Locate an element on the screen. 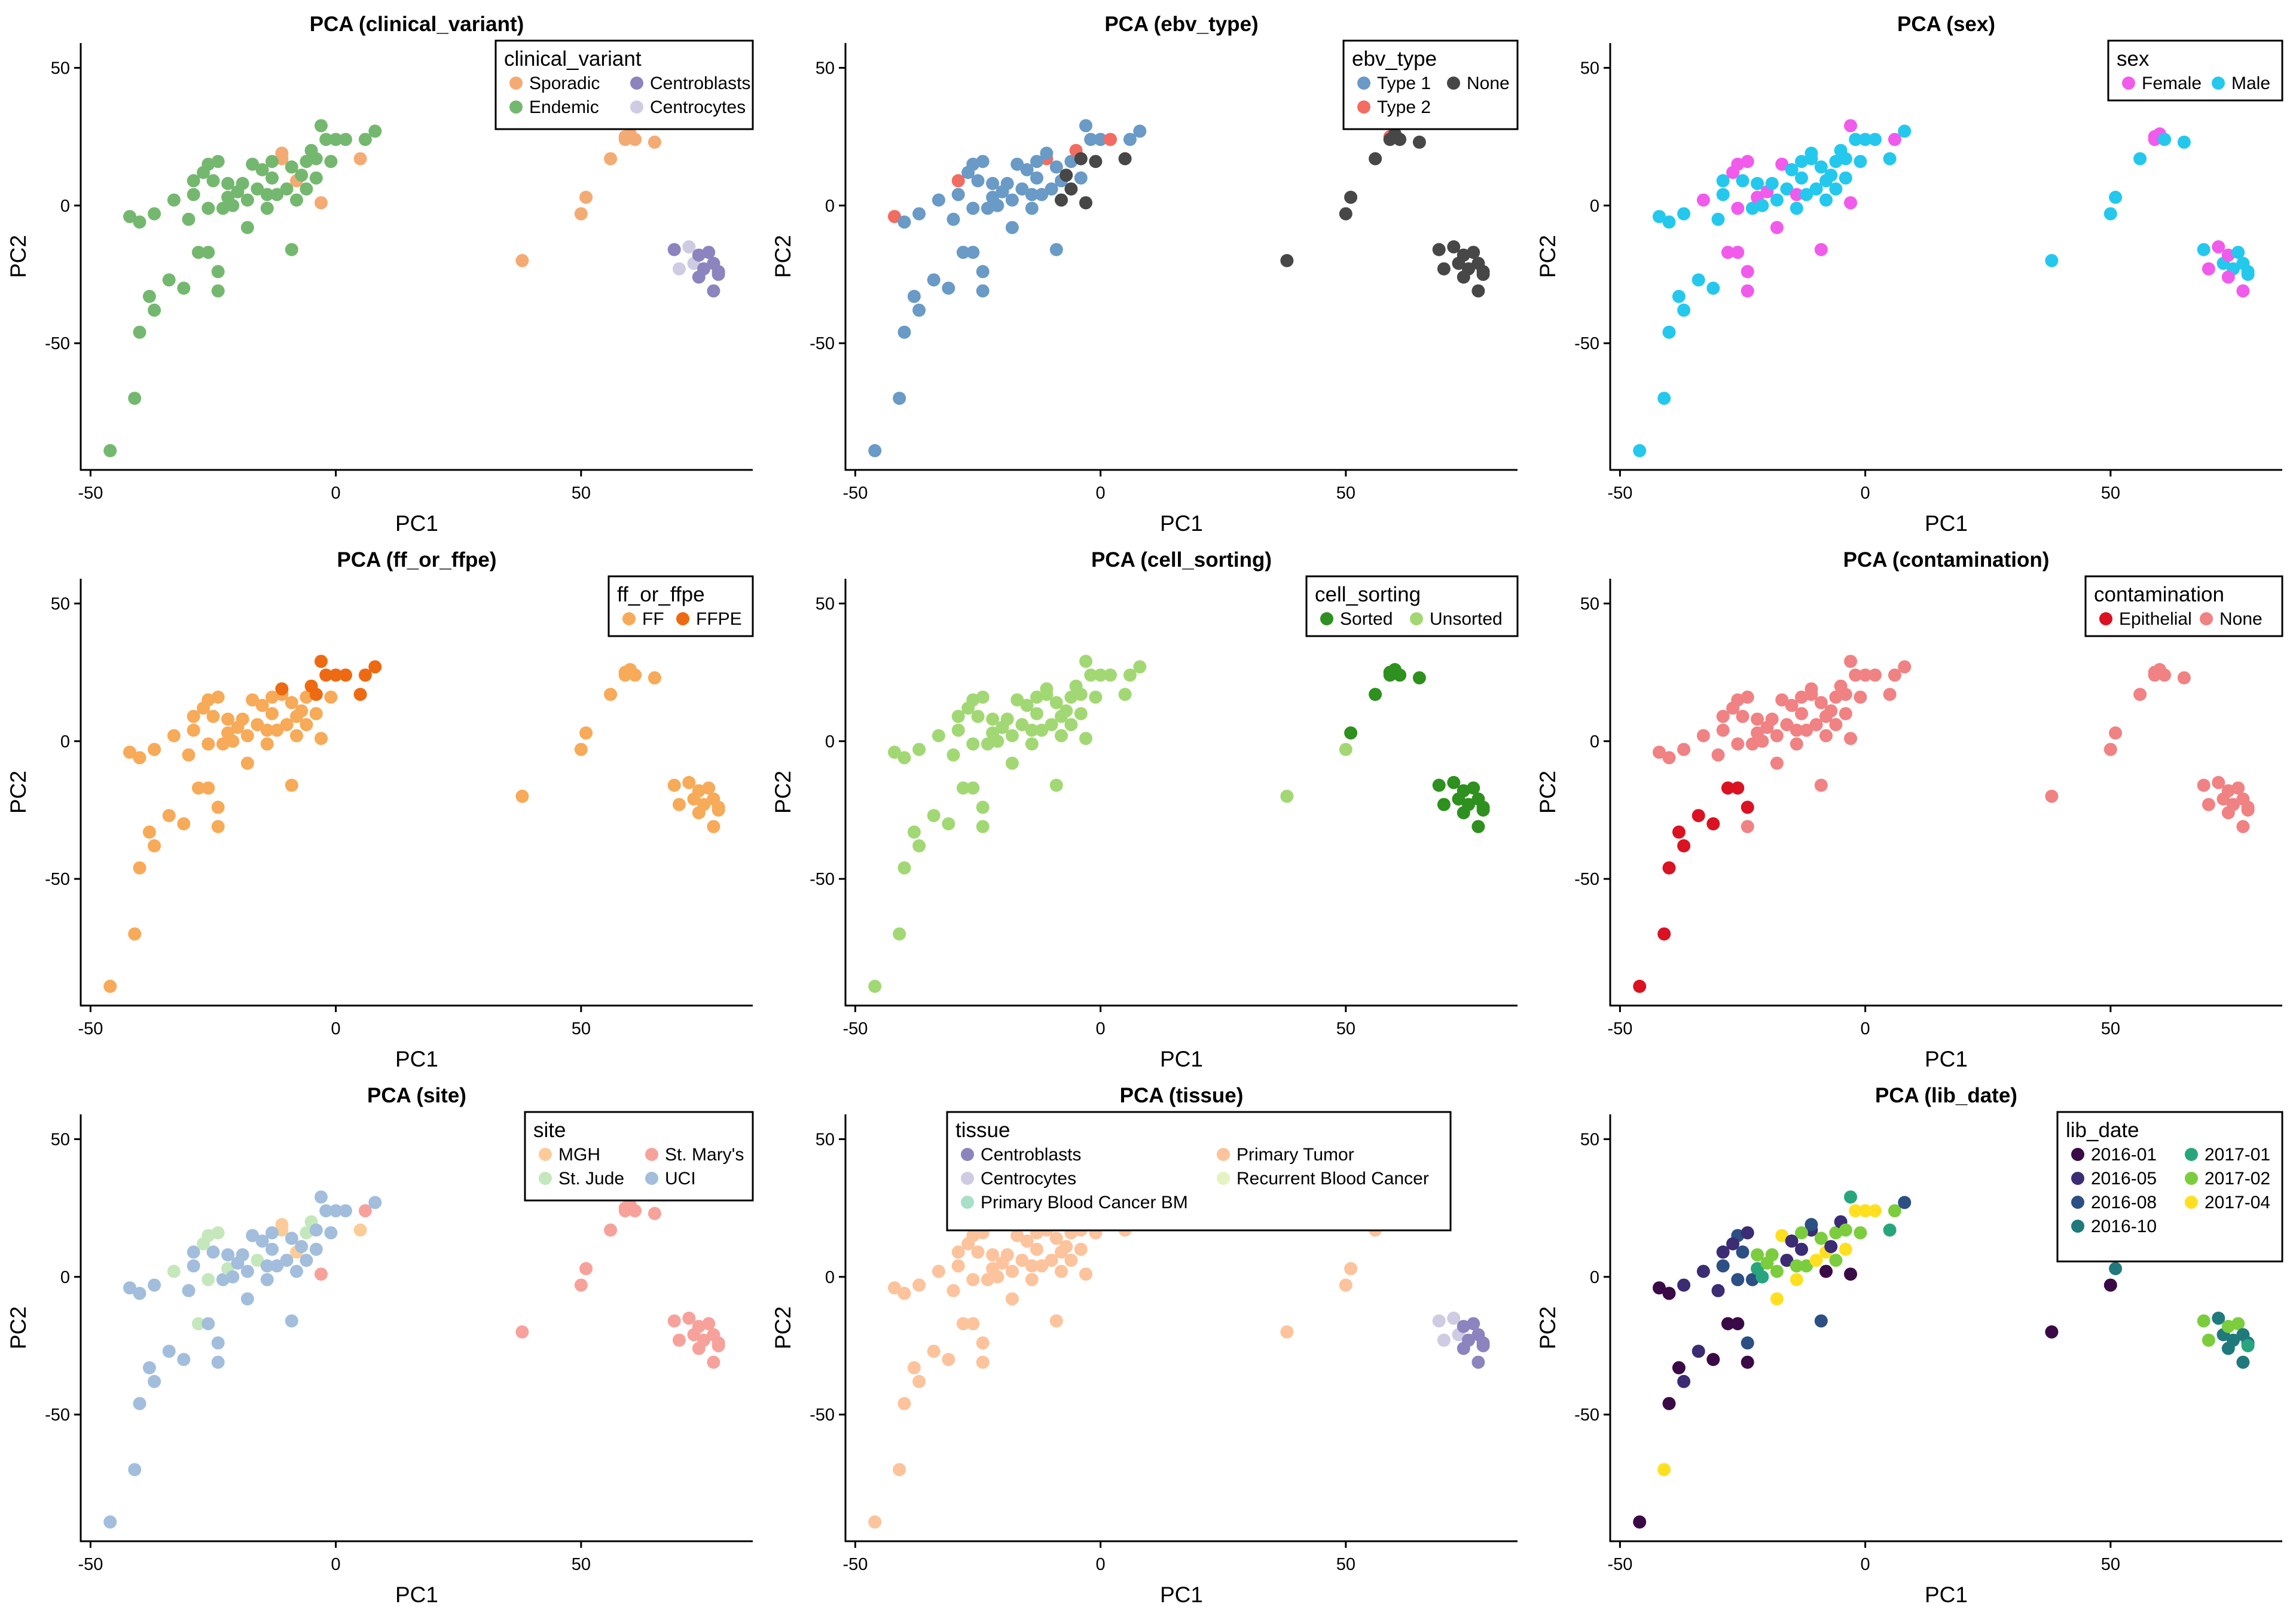 The width and height of the screenshot is (2296, 1607). x-tick-label: 50 is located at coordinates (581, 1028).